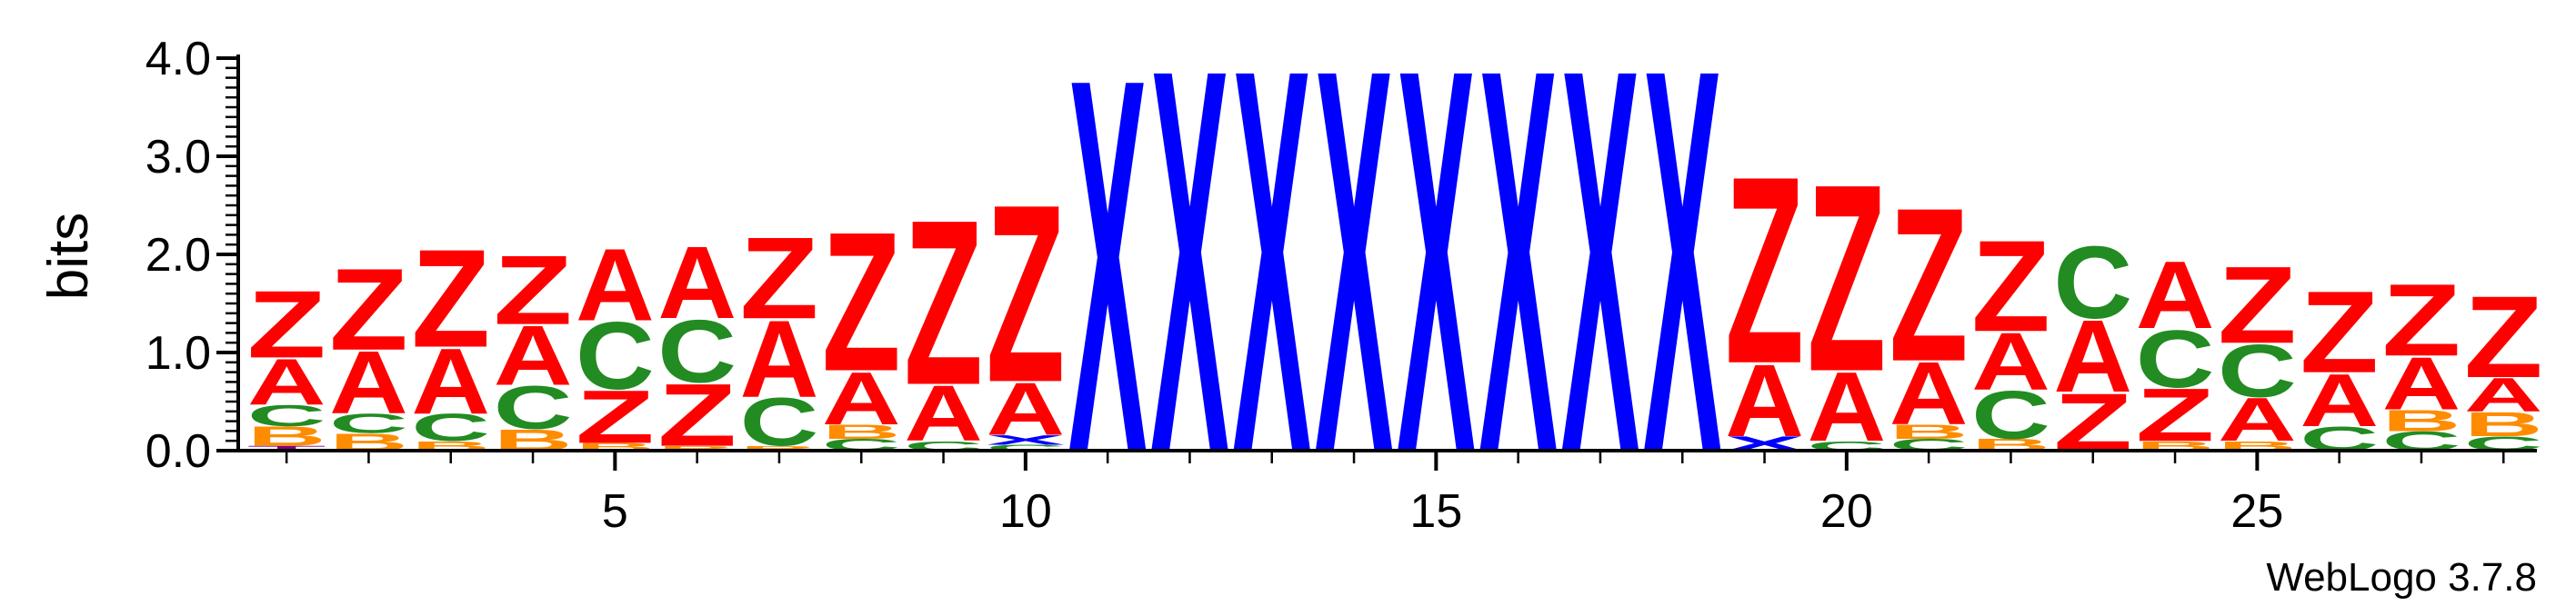 Image resolution: width=2576 pixels, height=606 pixels. What do you see at coordinates (178, 353) in the screenshot?
I see `y-tick-label: 1.0` at bounding box center [178, 353].